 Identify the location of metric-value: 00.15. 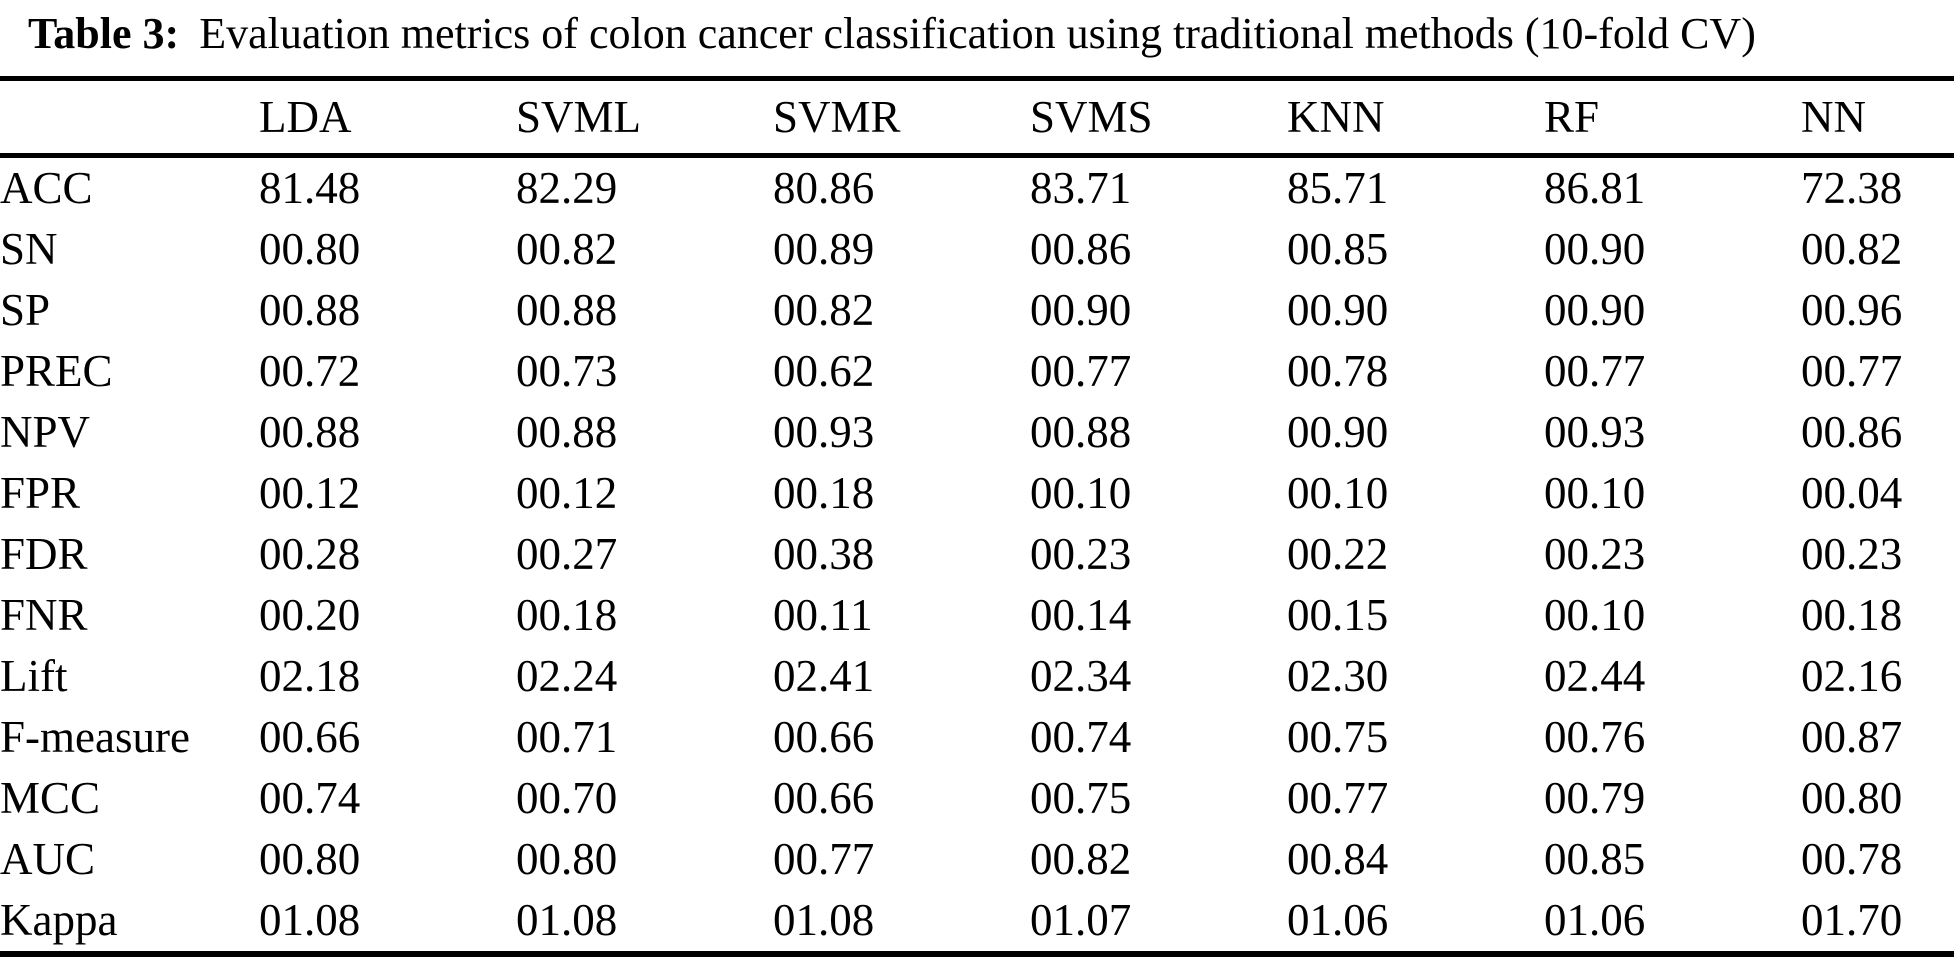
(1338, 615).